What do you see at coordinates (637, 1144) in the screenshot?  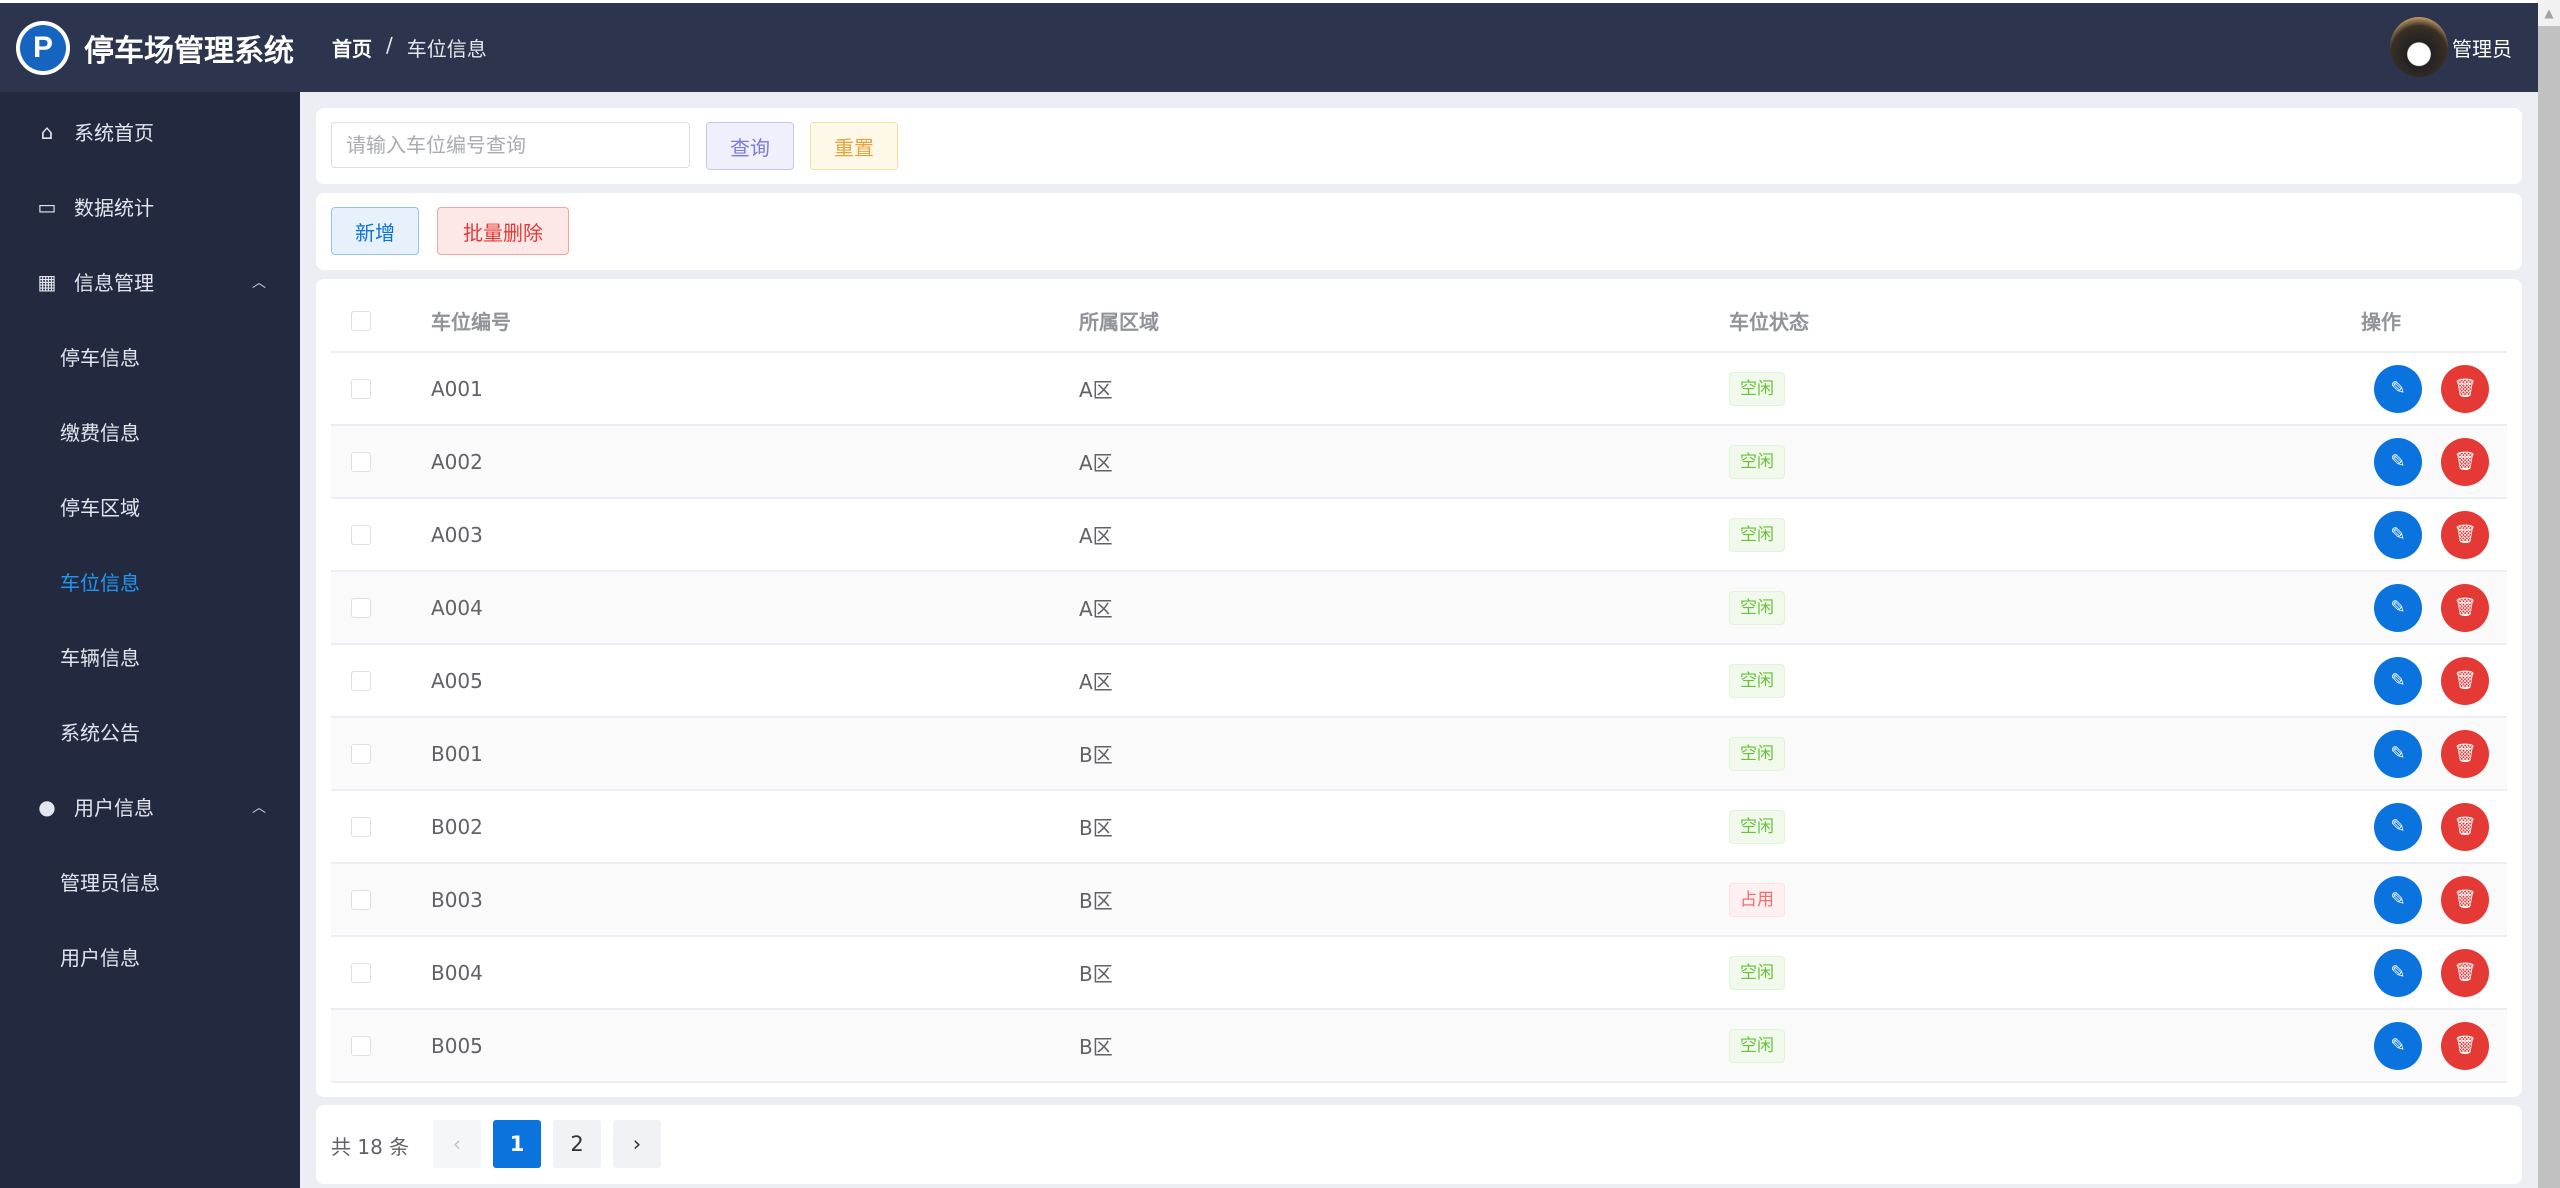 I see `next-page-button: ›` at bounding box center [637, 1144].